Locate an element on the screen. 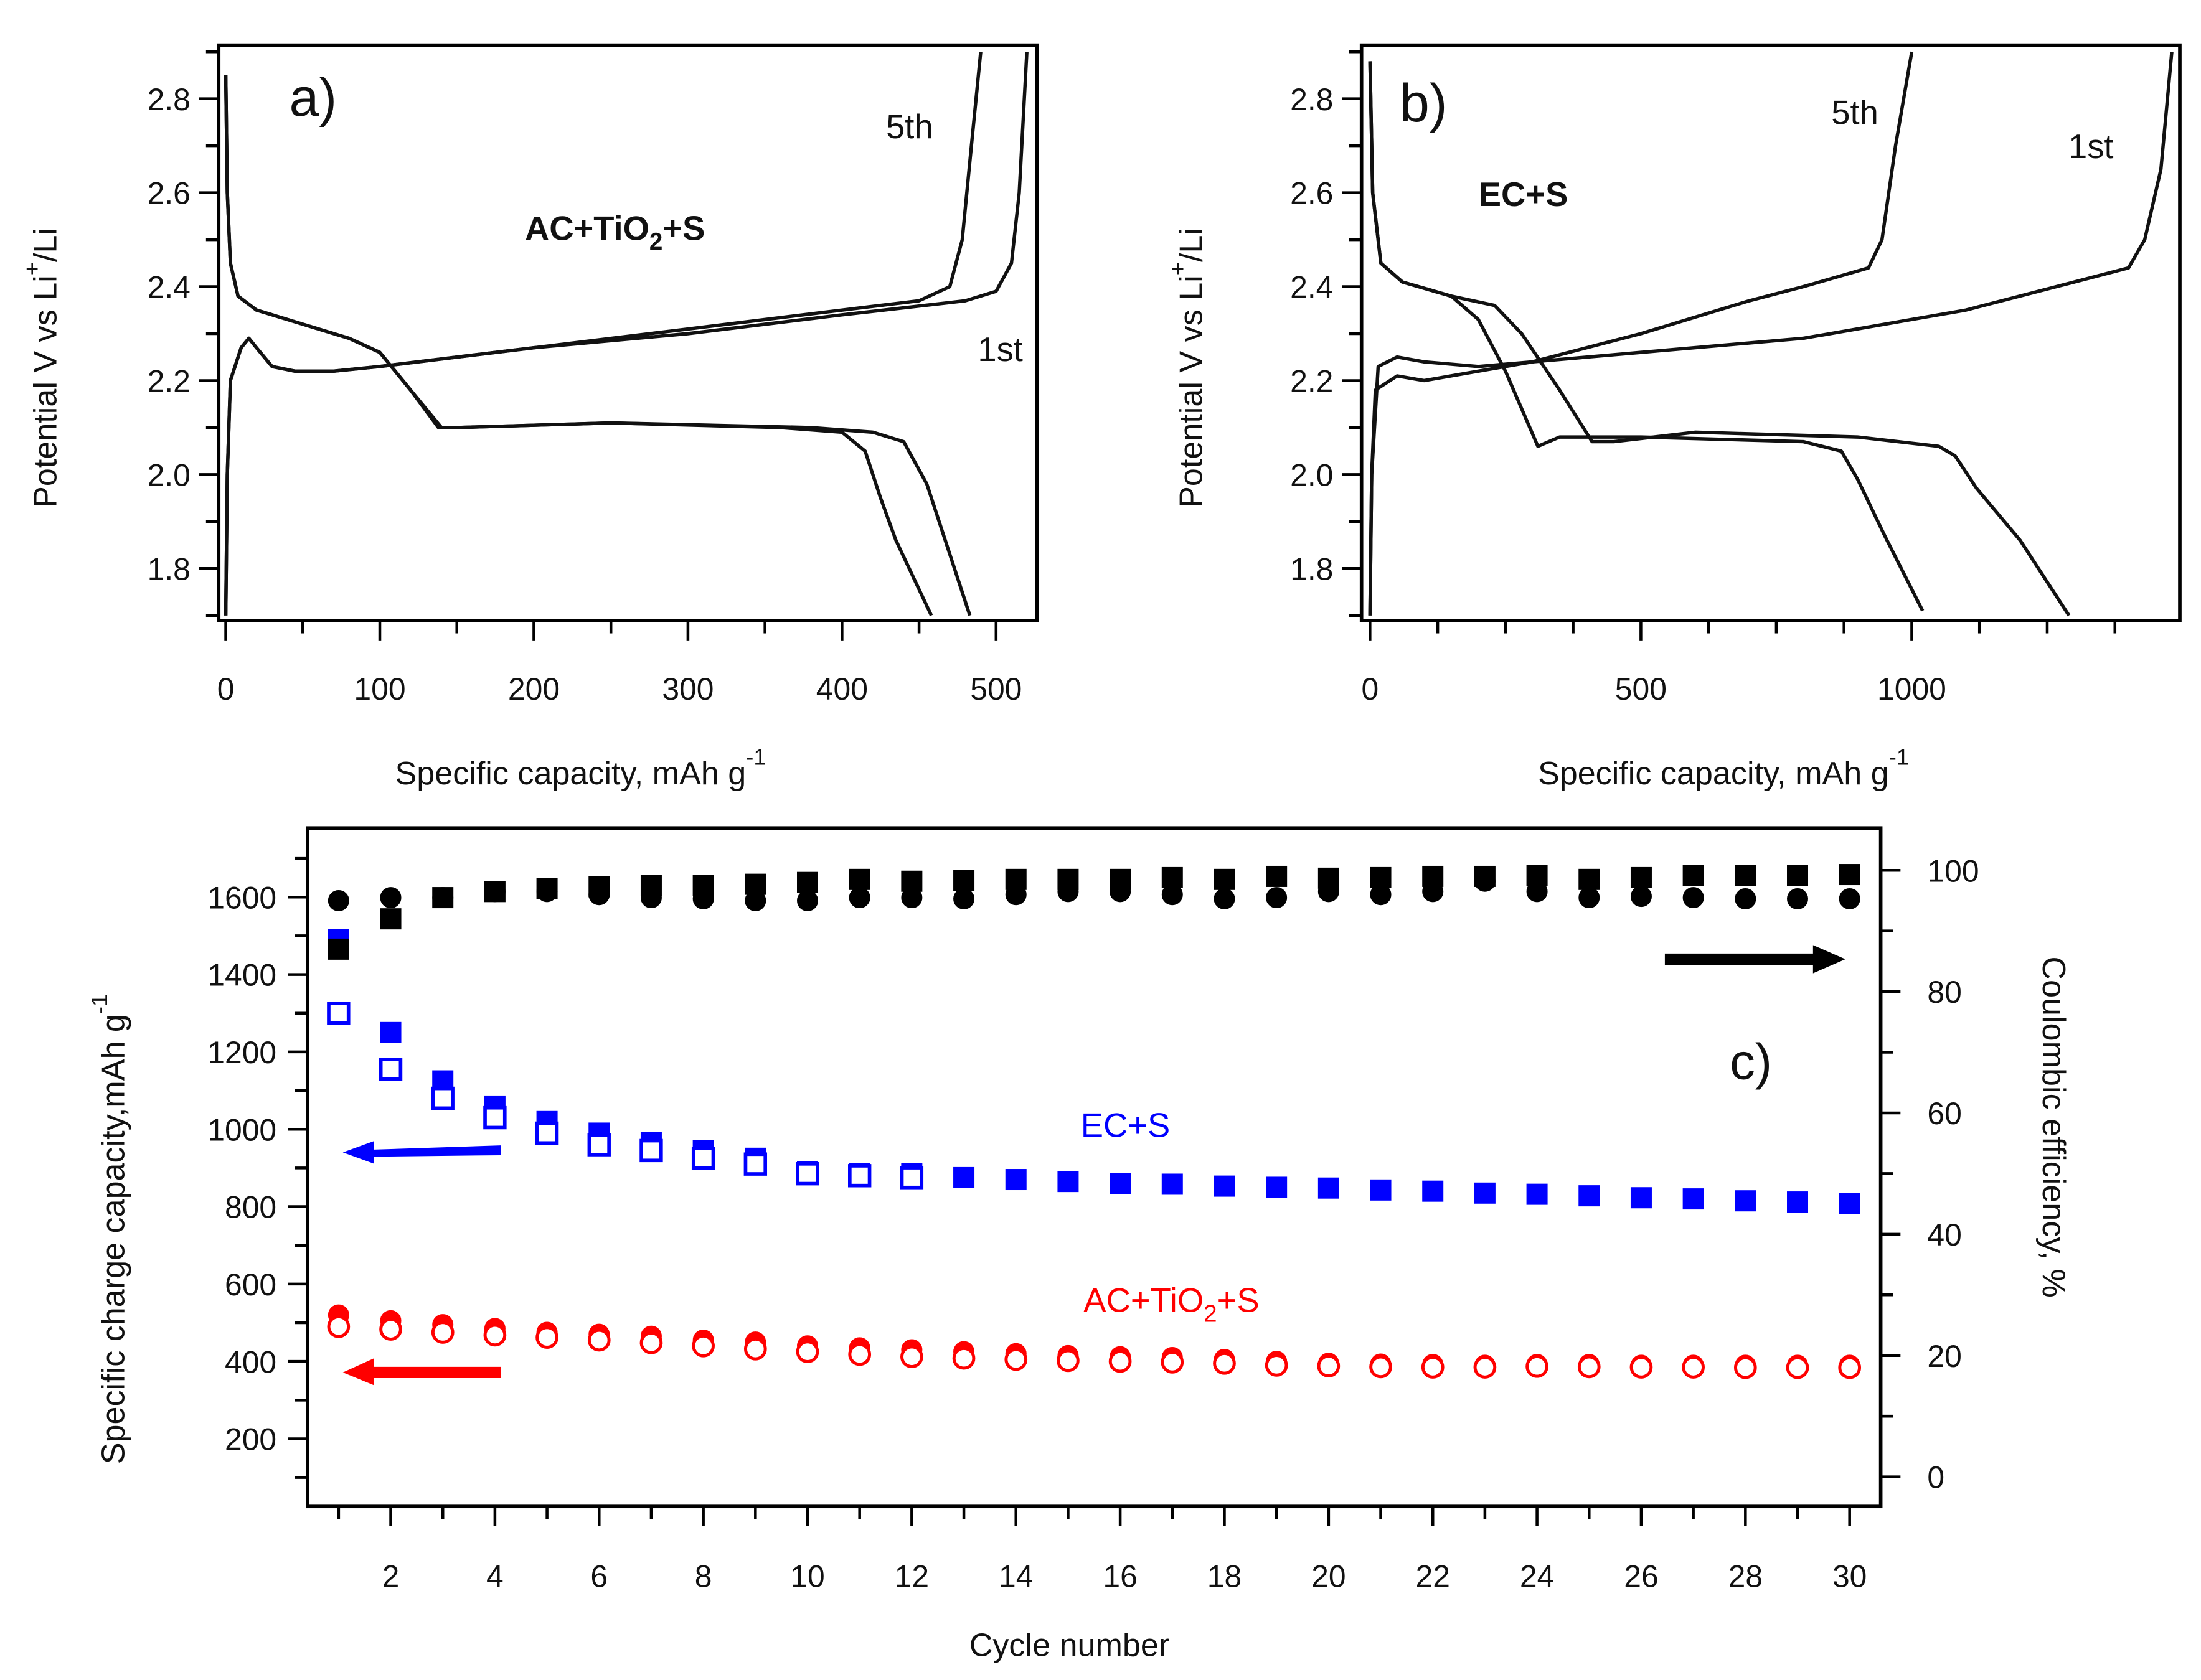 The height and width of the screenshot is (1680, 2201). y-axis-label: Specific charge capacity,mAh g-1 is located at coordinates (109, 1229).